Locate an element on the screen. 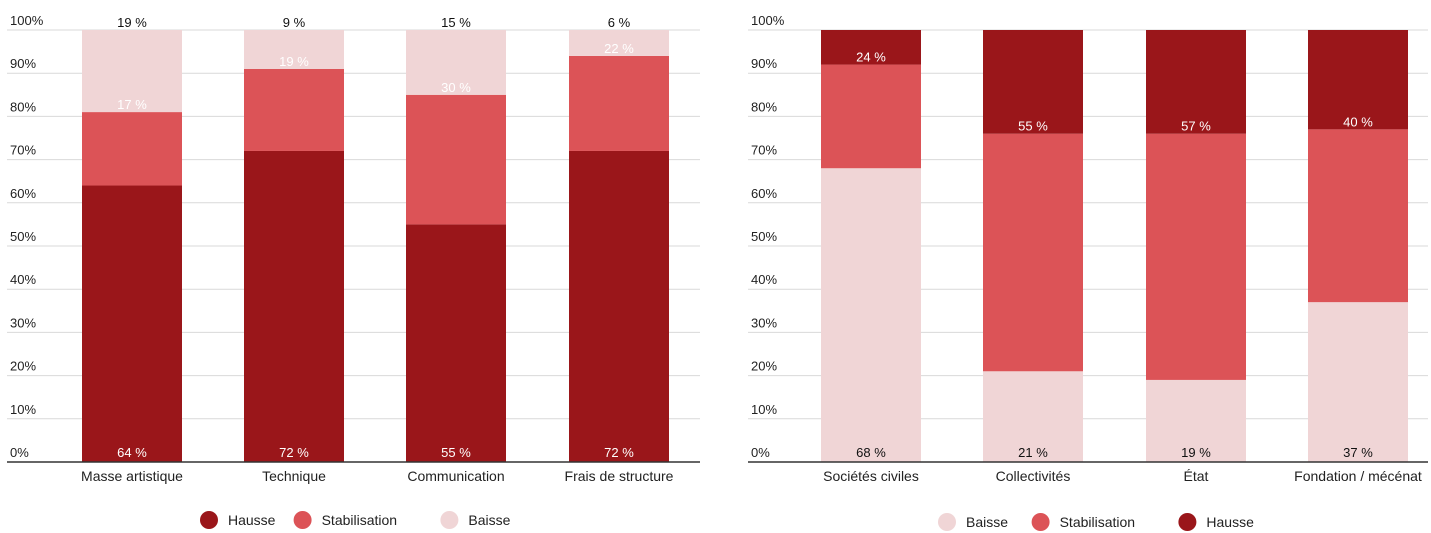 Image resolution: width=1431 pixels, height=533 pixels. bar-hausse-frais-de-structure is located at coordinates (619, 306).